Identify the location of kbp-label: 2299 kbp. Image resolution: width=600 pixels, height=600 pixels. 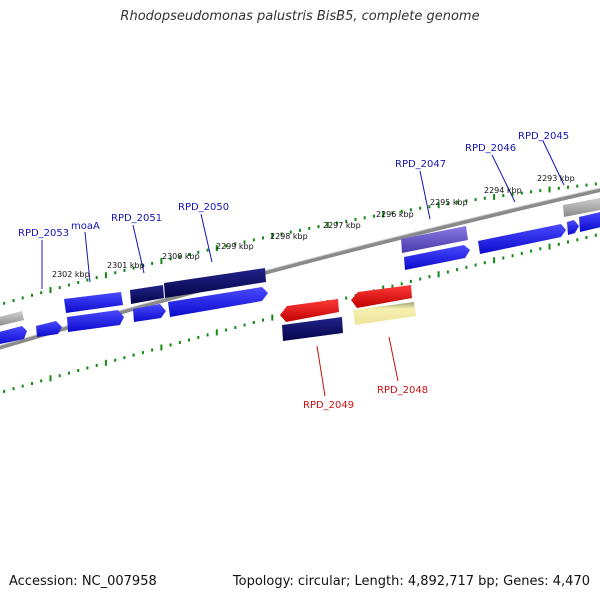
(235, 246).